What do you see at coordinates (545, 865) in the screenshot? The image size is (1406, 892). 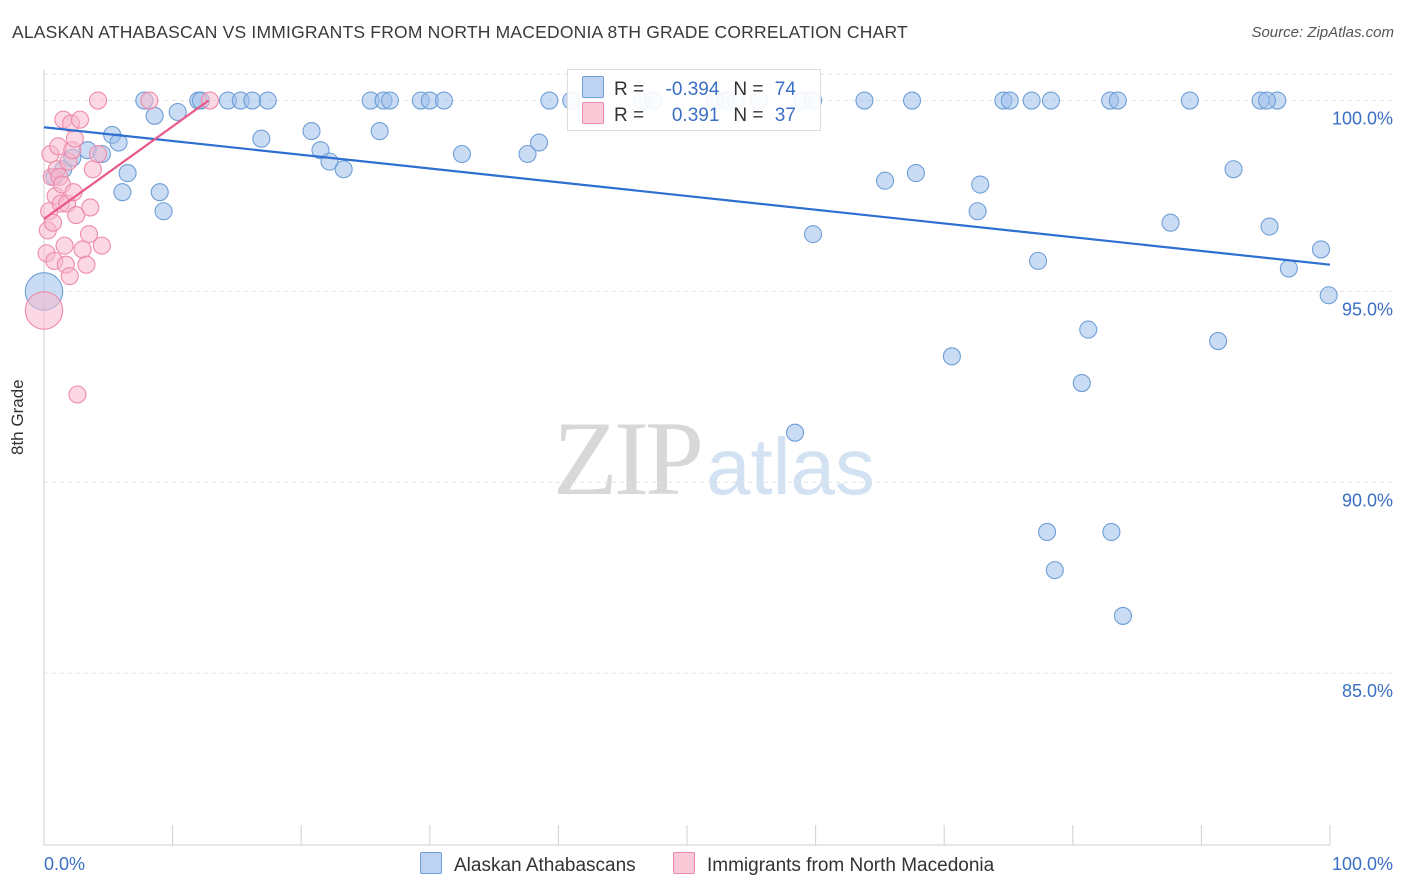 I see `legend-label: Alaskan Athabascans` at bounding box center [545, 865].